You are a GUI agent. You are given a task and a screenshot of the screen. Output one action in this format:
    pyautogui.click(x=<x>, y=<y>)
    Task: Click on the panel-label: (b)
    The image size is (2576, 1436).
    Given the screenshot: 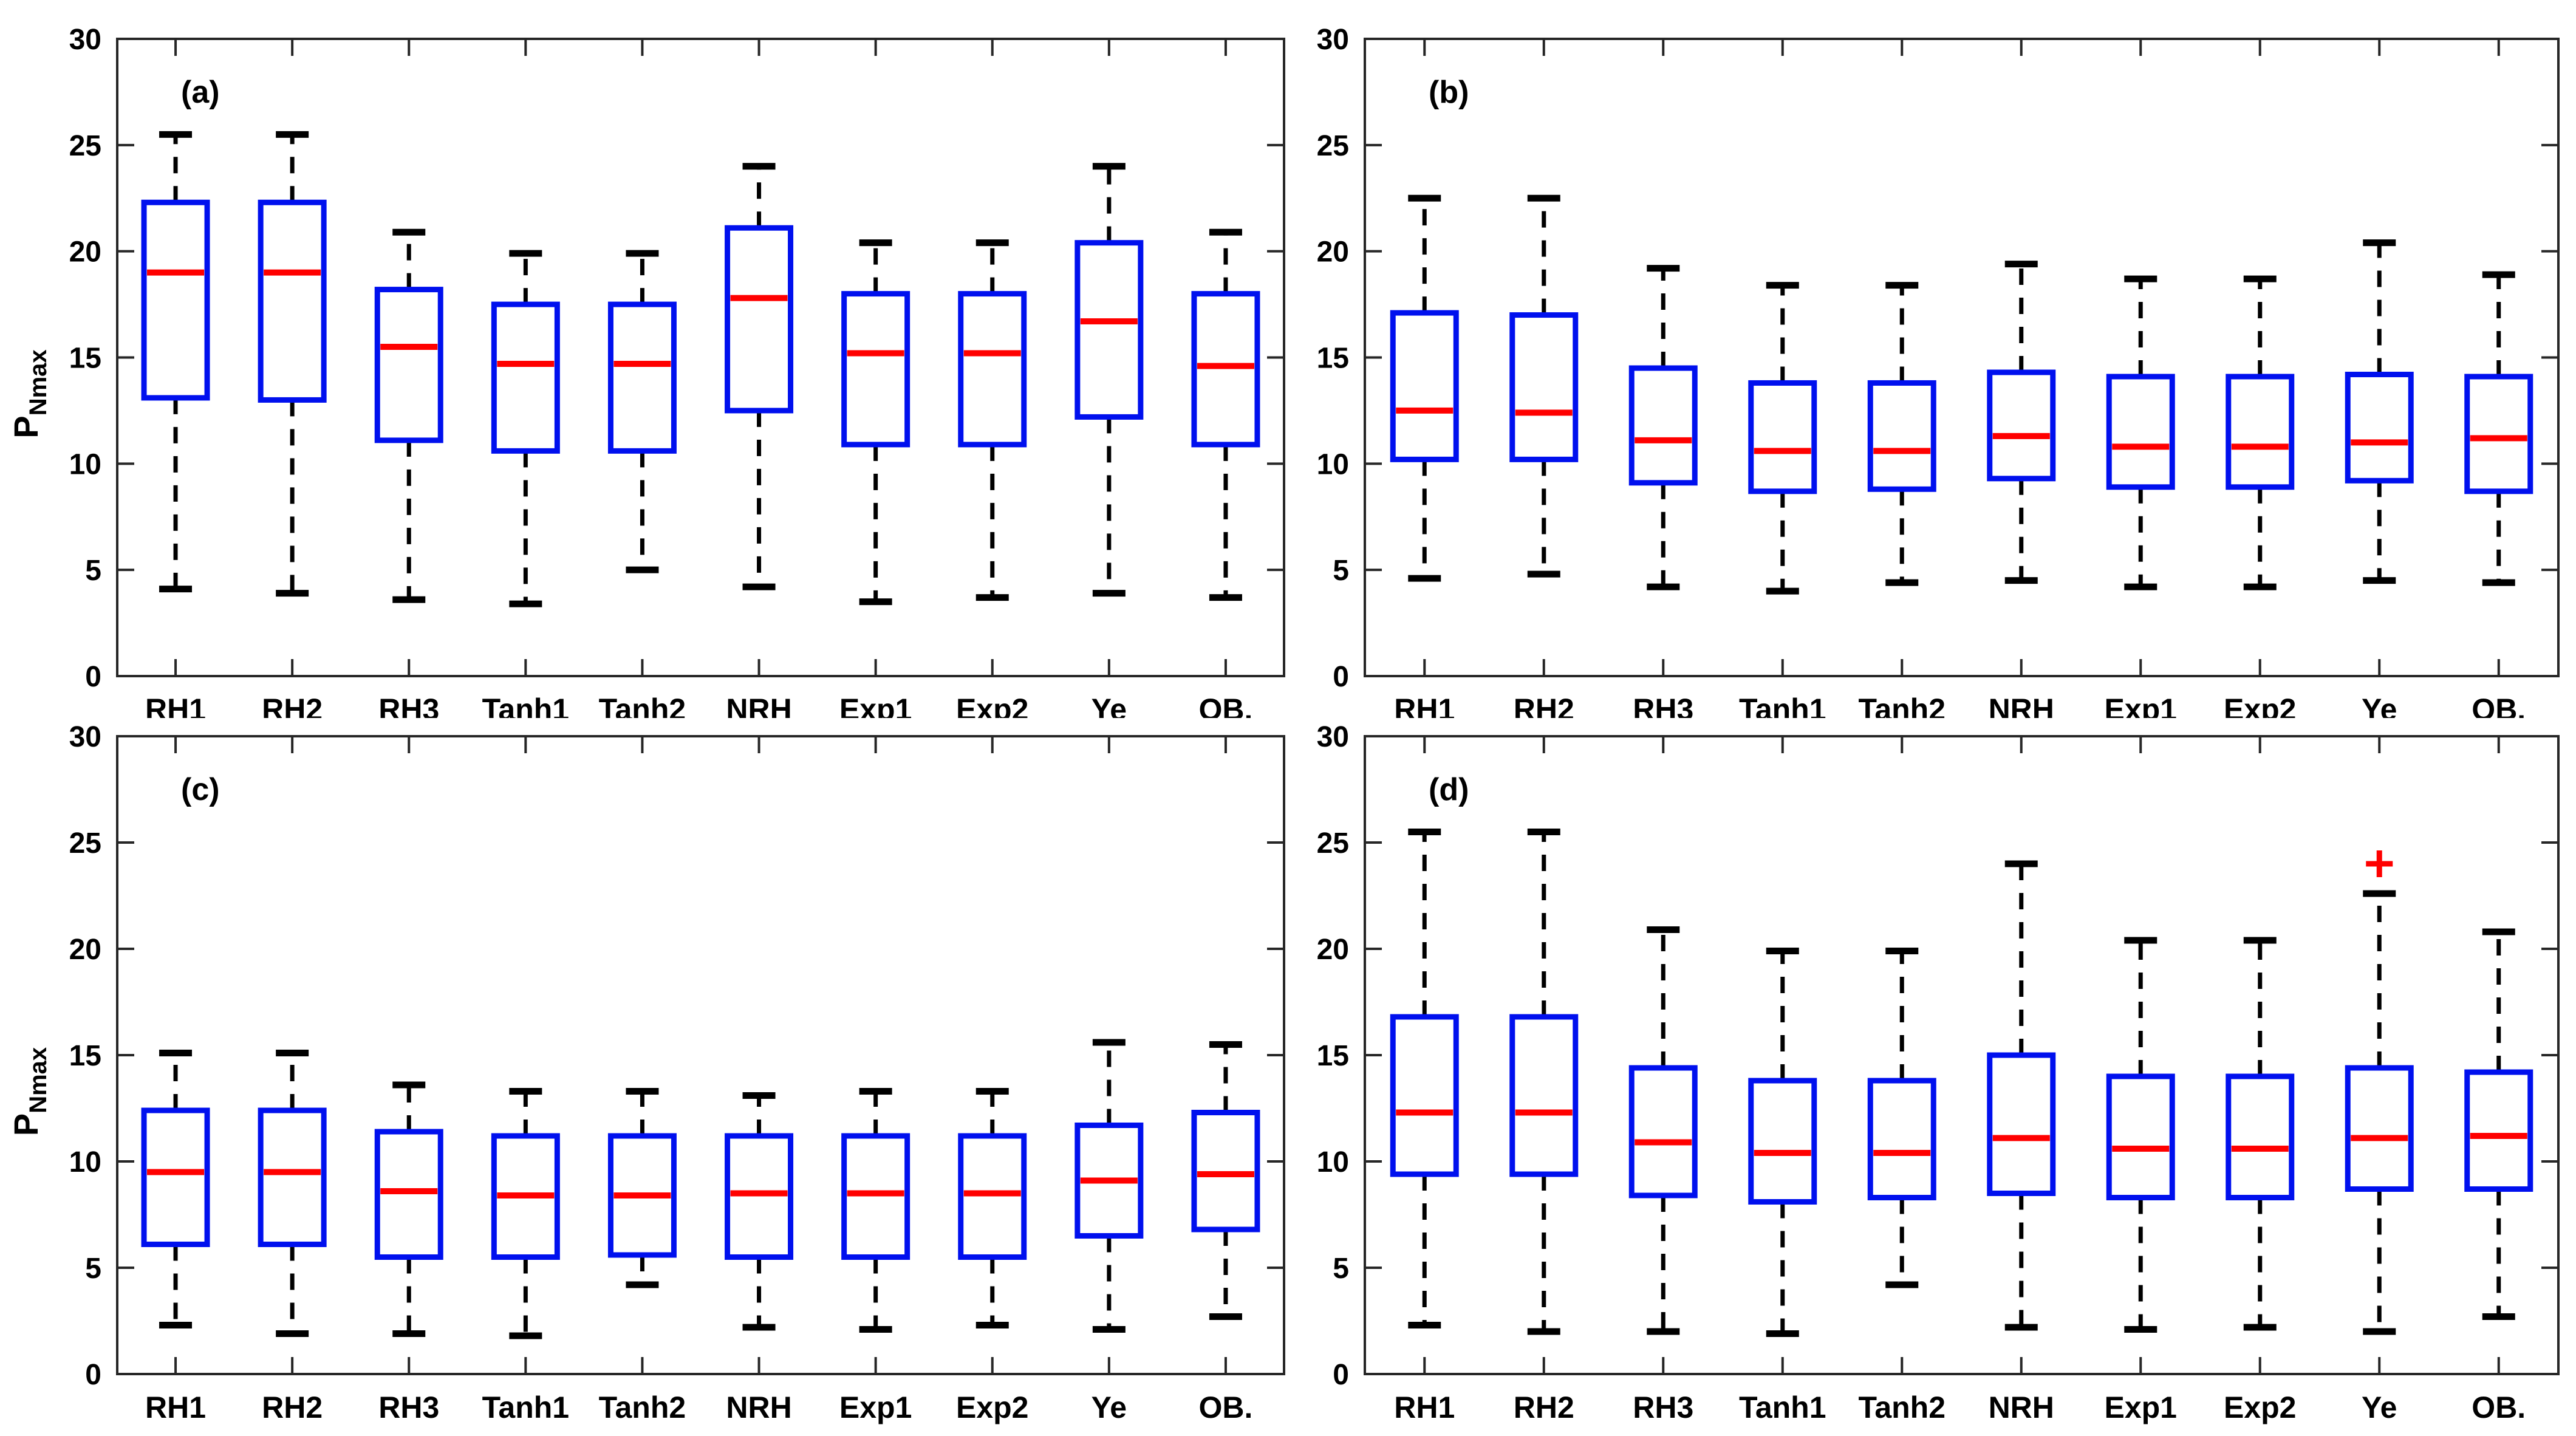 What is the action you would take?
    pyautogui.click(x=1449, y=92)
    